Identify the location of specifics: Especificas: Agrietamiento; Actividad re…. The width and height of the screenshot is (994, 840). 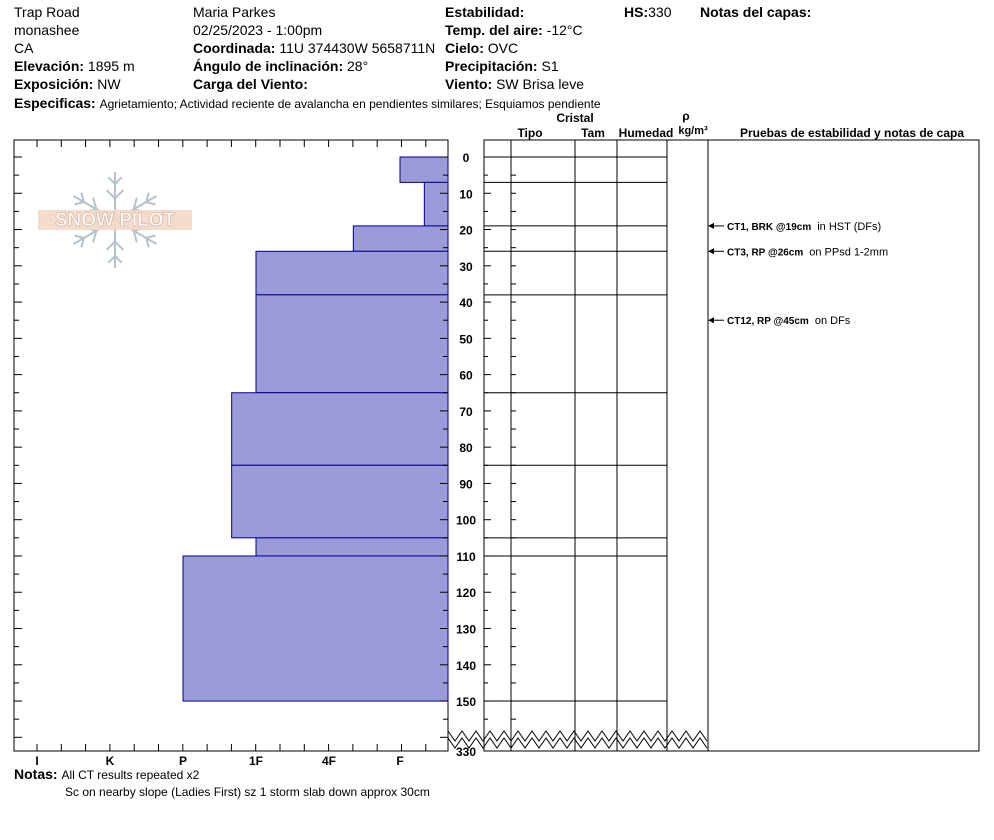
(307, 103).